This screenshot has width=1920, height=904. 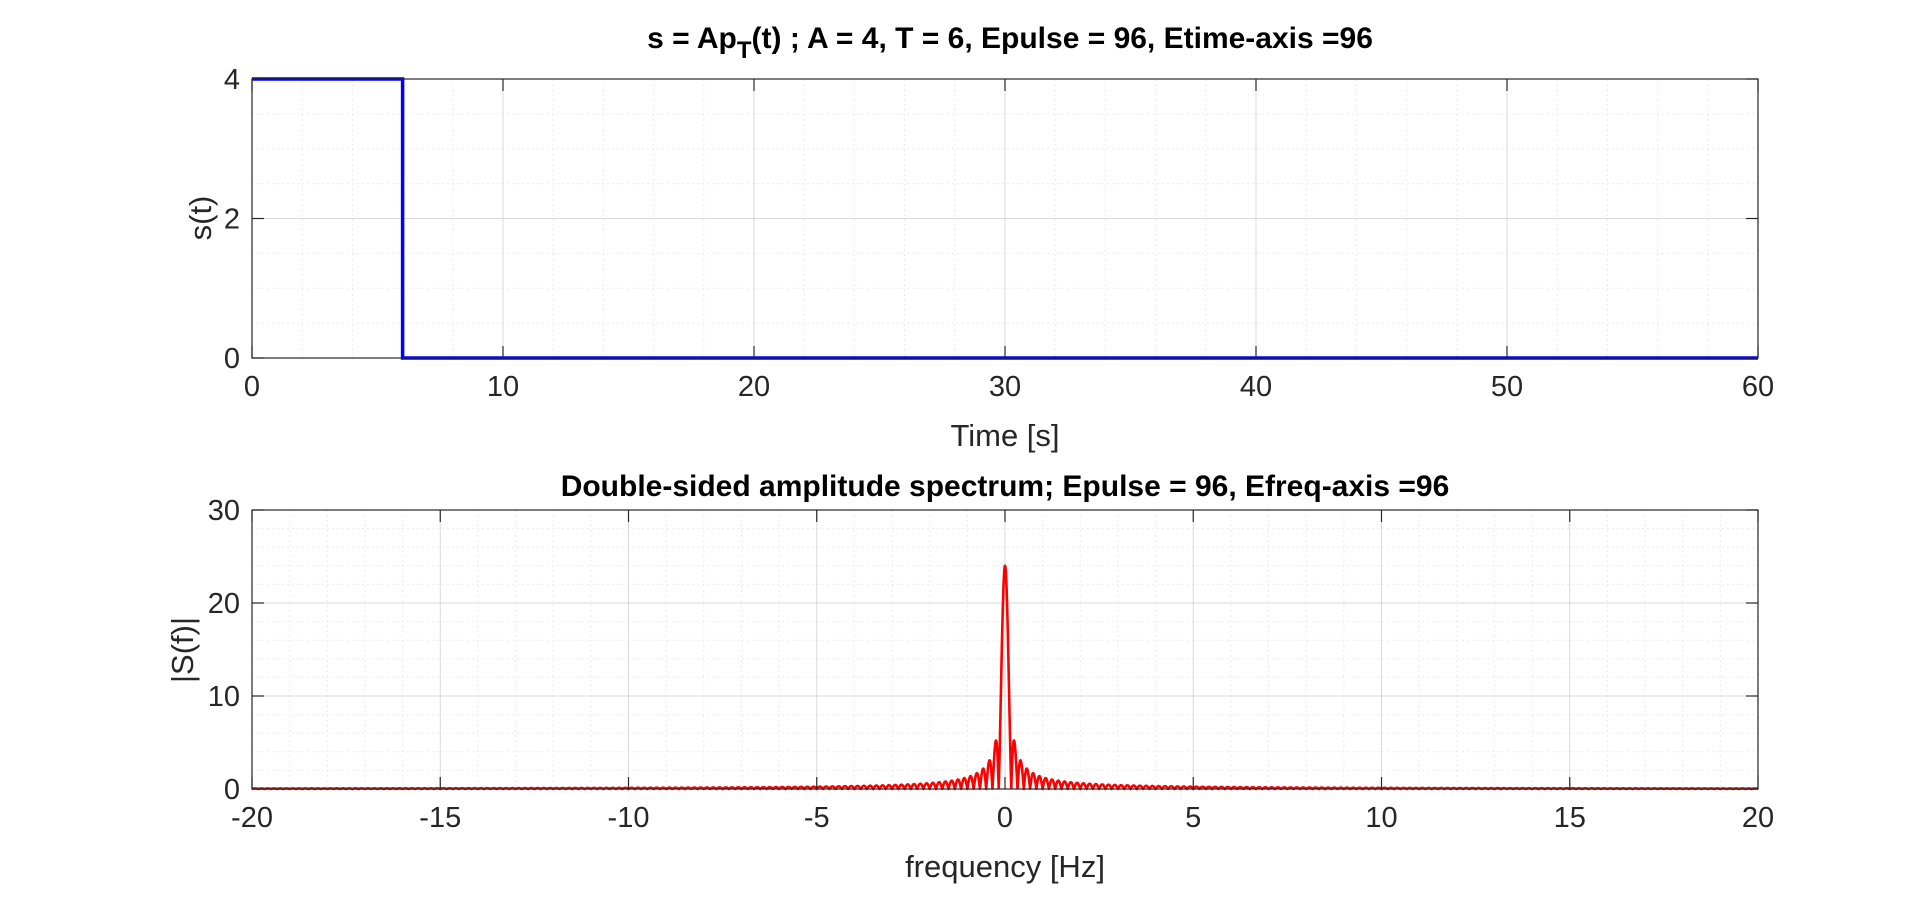 I want to click on frequency-x-tick-labels: -20 -15 -10 -5 0 5 10 15 20, so click(x=1002, y=818).